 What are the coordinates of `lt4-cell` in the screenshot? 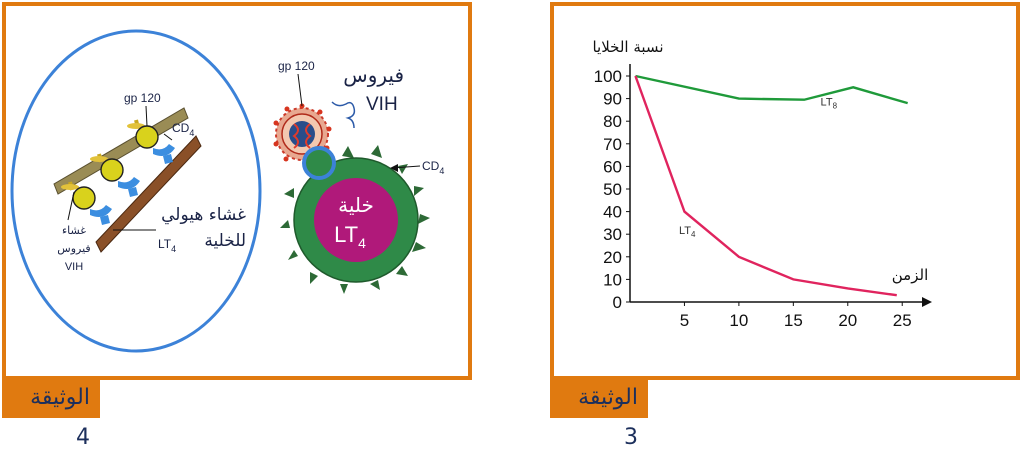 It's located at (355, 219).